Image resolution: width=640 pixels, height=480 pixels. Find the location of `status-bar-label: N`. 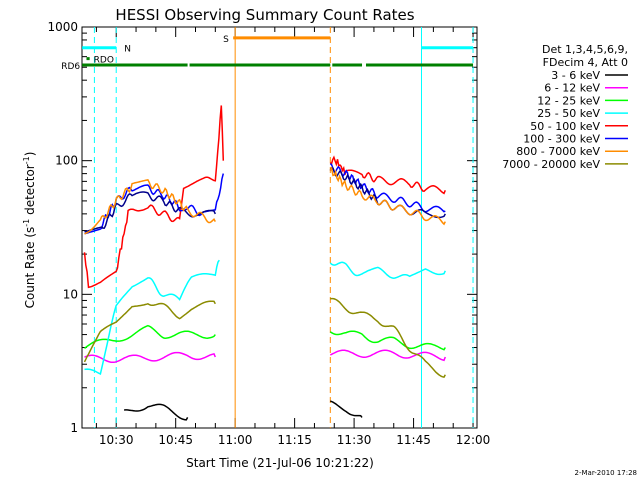

status-bar-label: N is located at coordinates (127, 50).